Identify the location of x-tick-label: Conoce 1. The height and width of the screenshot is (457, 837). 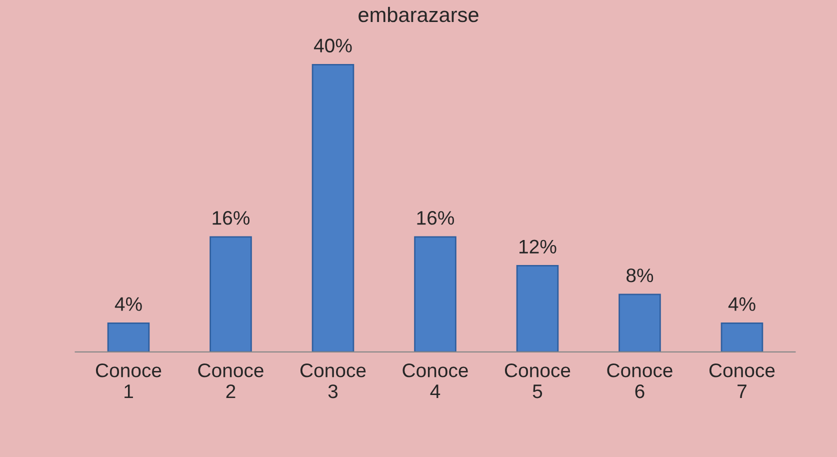
(129, 381).